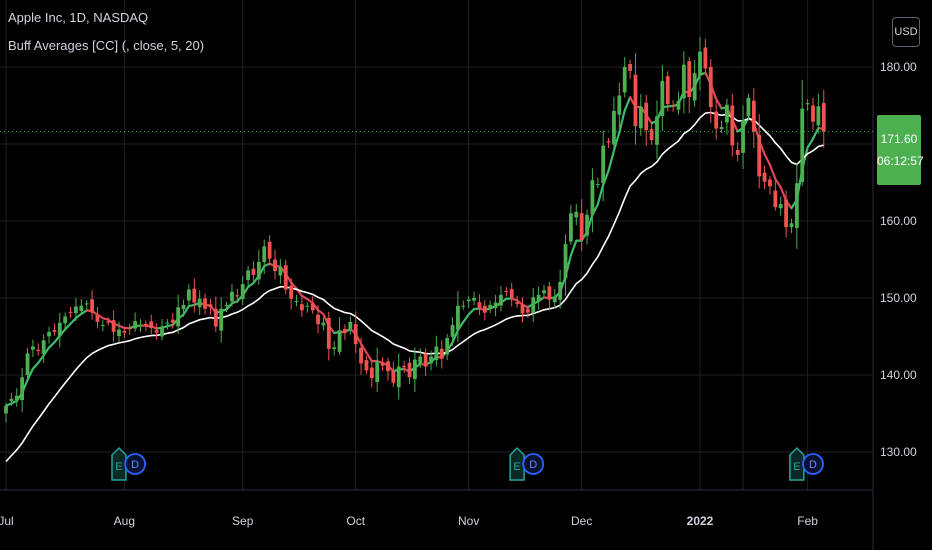 The image size is (932, 550). Describe the element at coordinates (78, 17) in the screenshot. I see `symbol-title: Apple Inc, 1D, NASDAQ` at that location.